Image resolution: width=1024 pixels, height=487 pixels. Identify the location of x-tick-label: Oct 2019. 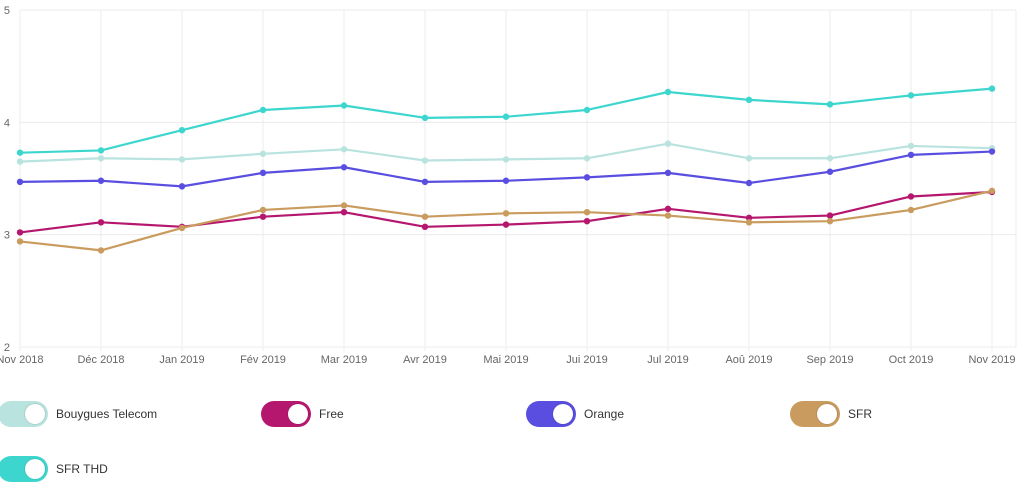
(911, 360).